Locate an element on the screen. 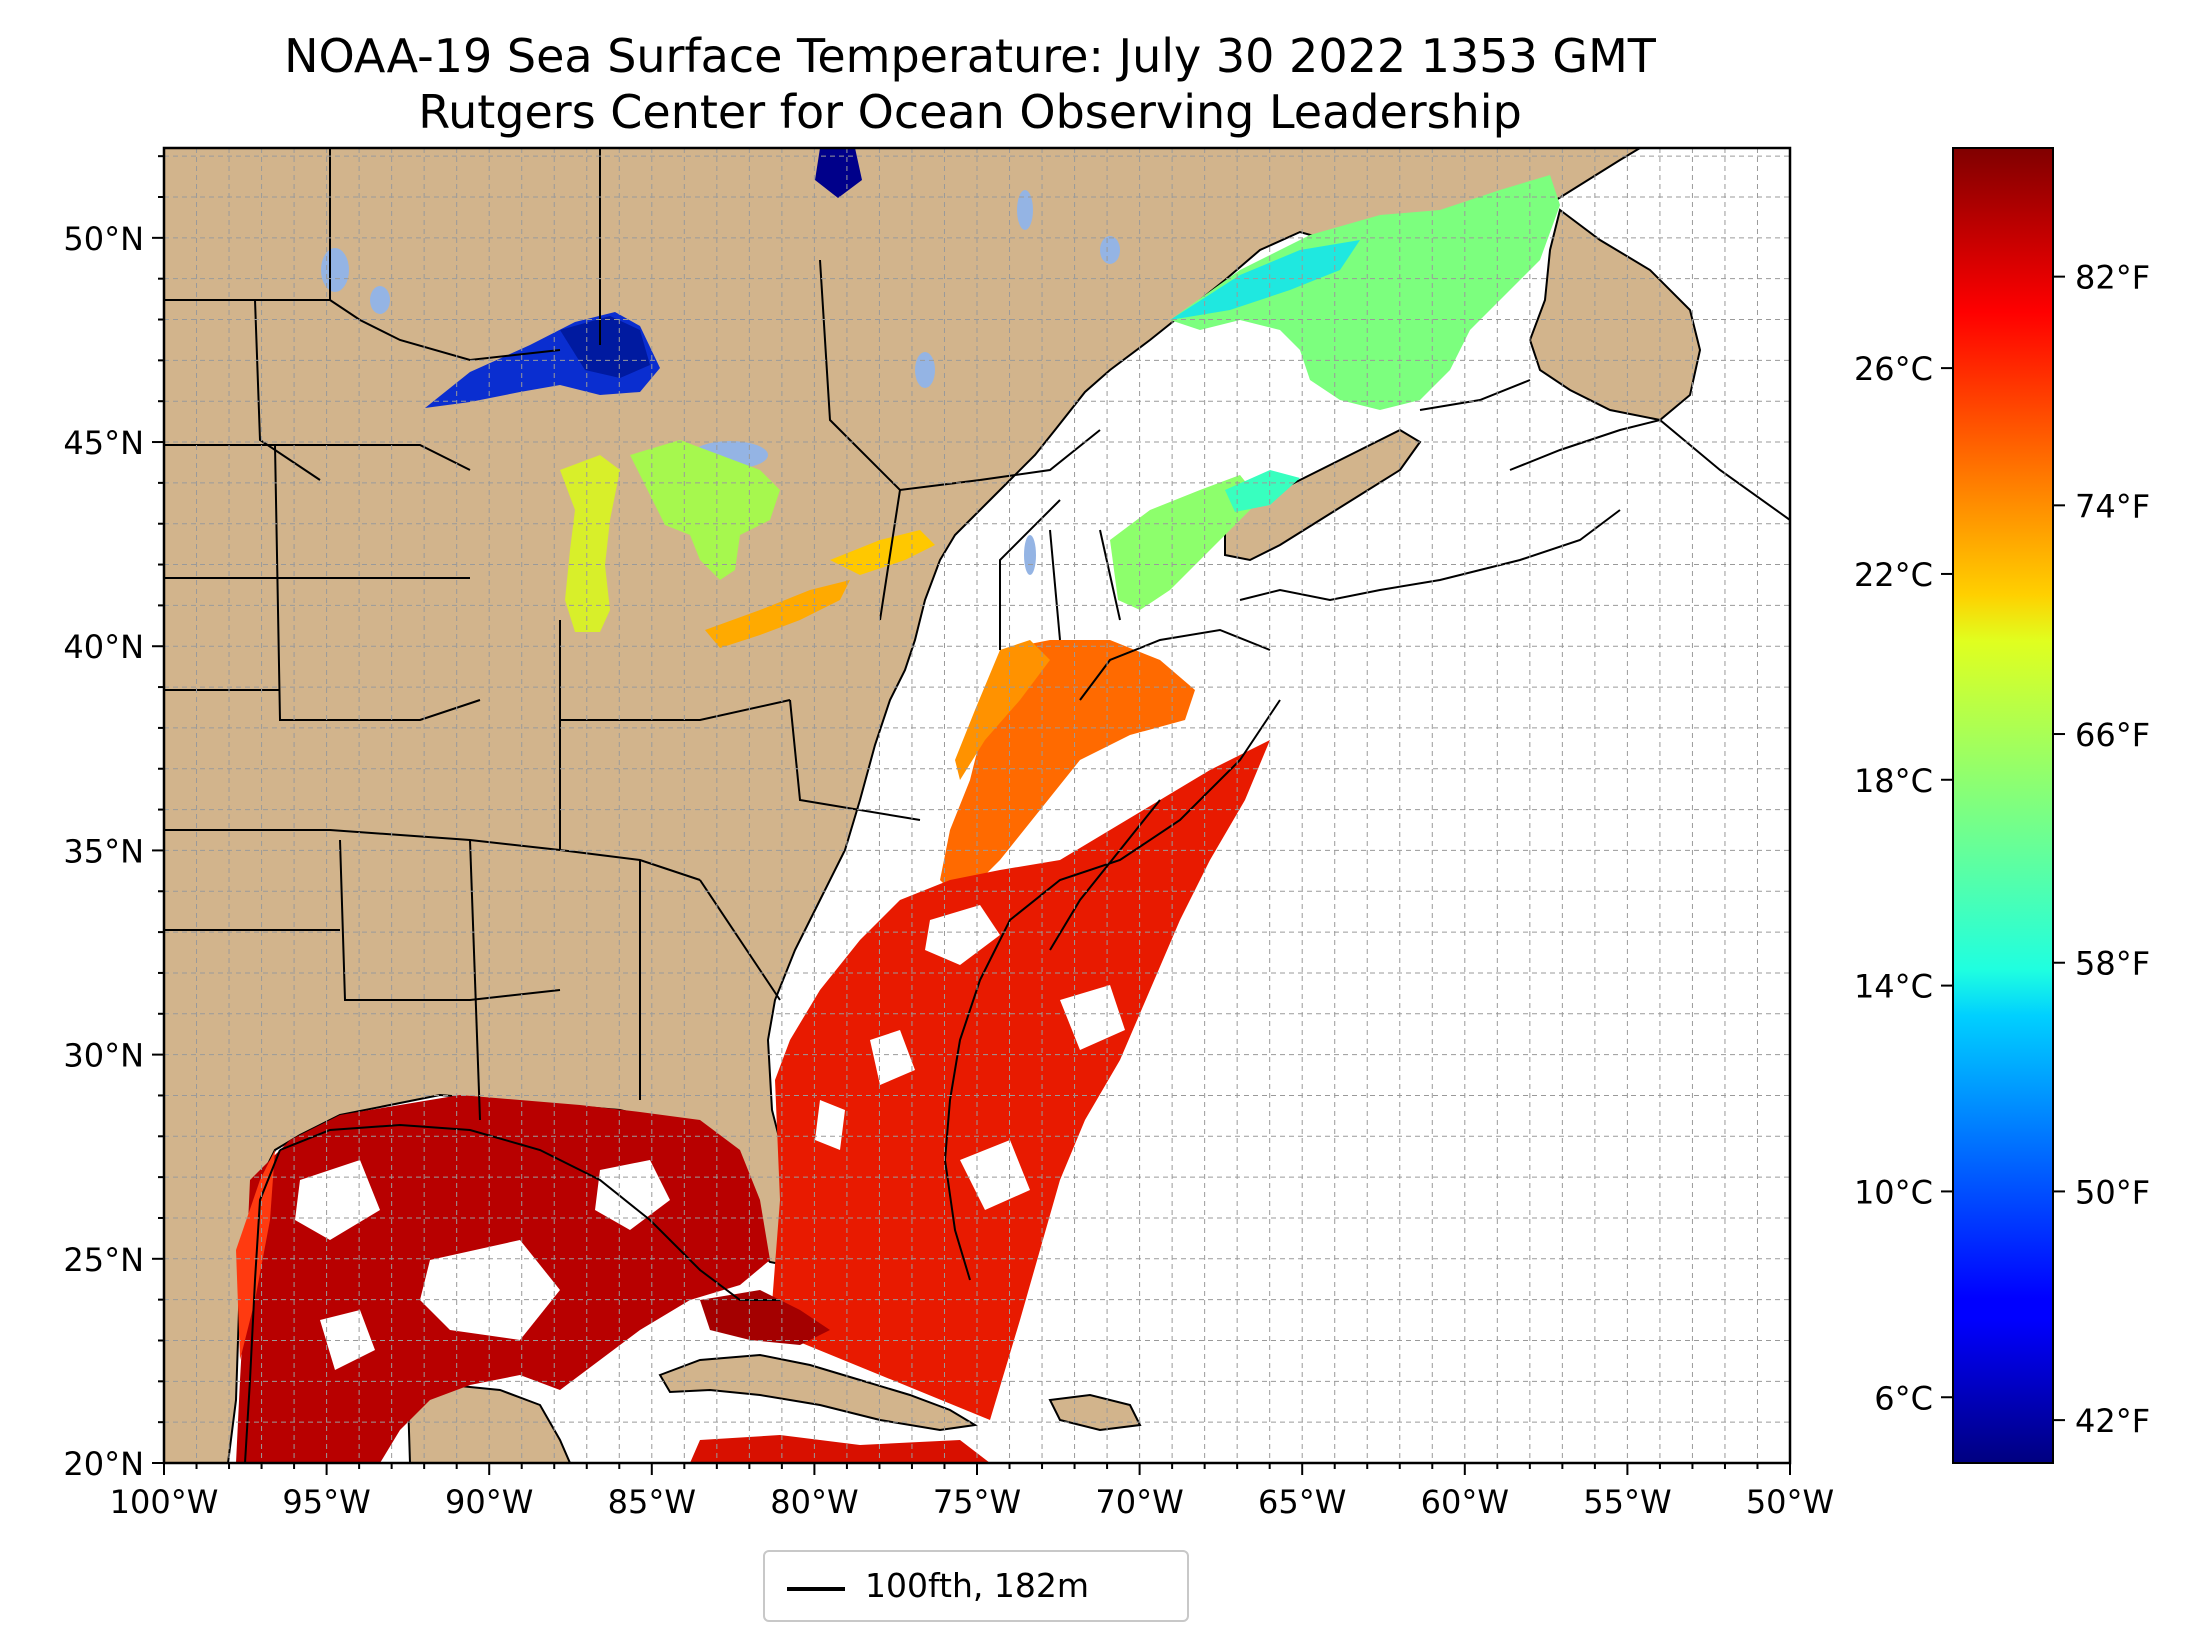 The image size is (2201, 1647). x-tick-label: 60°W is located at coordinates (1465, 1502).